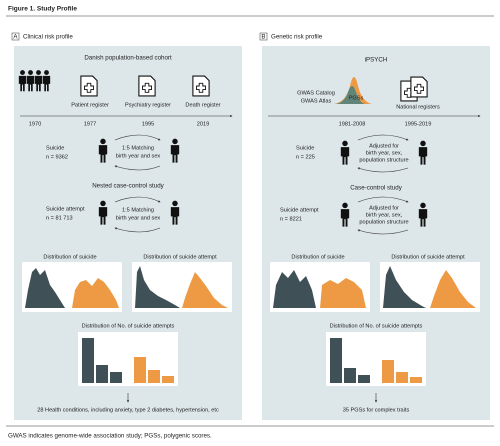 The width and height of the screenshot is (500, 446). Describe the element at coordinates (297, 37) in the screenshot. I see `panel-title: Genetic risk profile` at that location.